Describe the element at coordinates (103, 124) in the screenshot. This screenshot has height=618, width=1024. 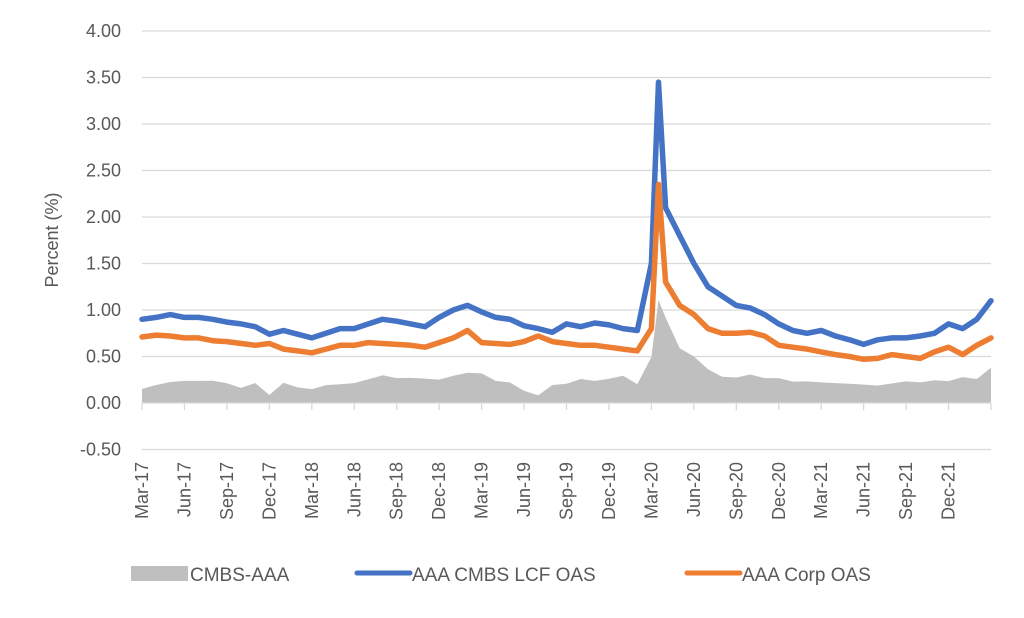
I see `y-tick-label: 3.00` at that location.